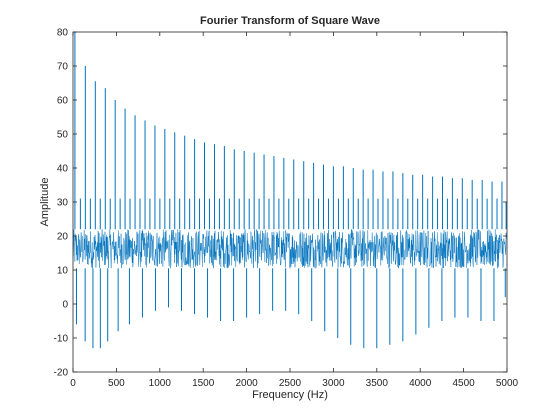 The height and width of the screenshot is (420, 560). What do you see at coordinates (61, 339) in the screenshot?
I see `y-tick-label: -10` at bounding box center [61, 339].